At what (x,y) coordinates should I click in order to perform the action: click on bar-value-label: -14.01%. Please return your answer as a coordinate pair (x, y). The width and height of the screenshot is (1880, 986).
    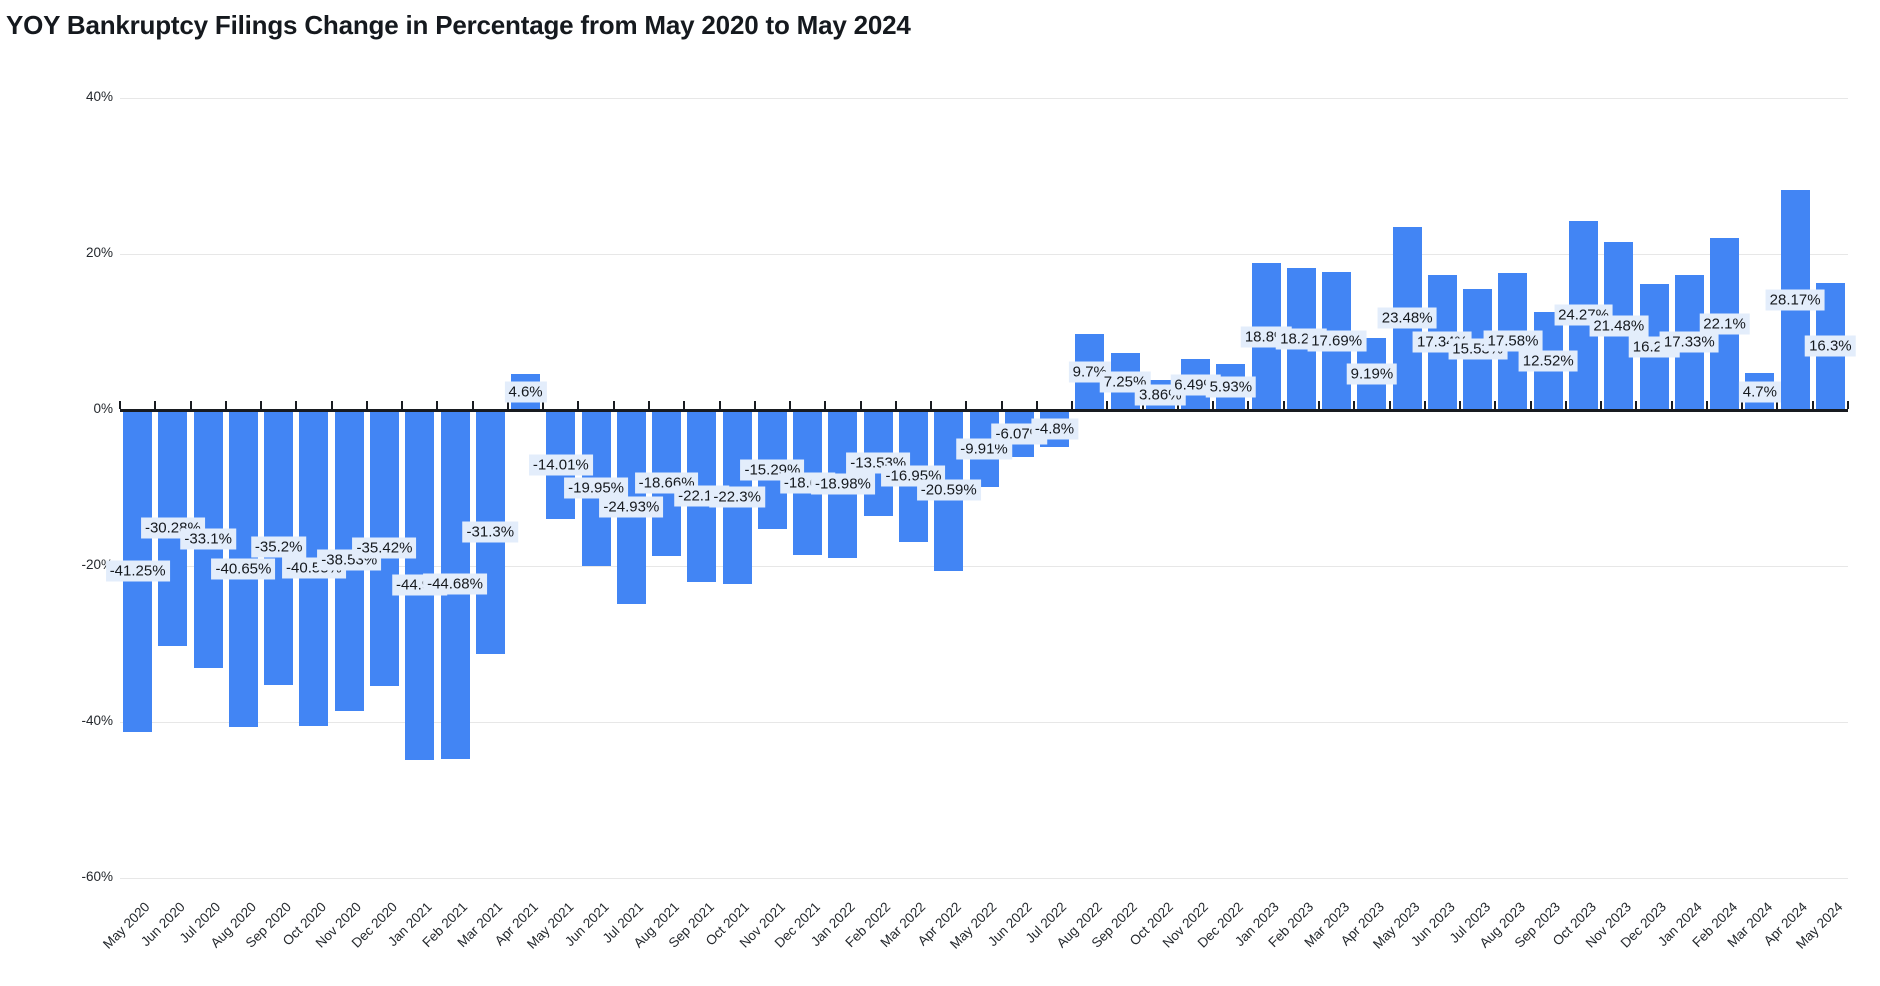
    Looking at the image, I should click on (560, 465).